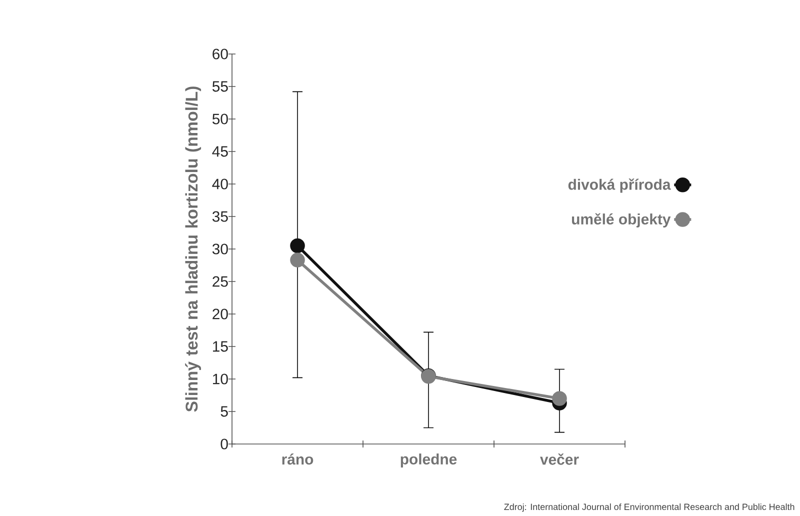  Describe the element at coordinates (298, 459) in the screenshot. I see `x-tick-label: ráno` at that location.